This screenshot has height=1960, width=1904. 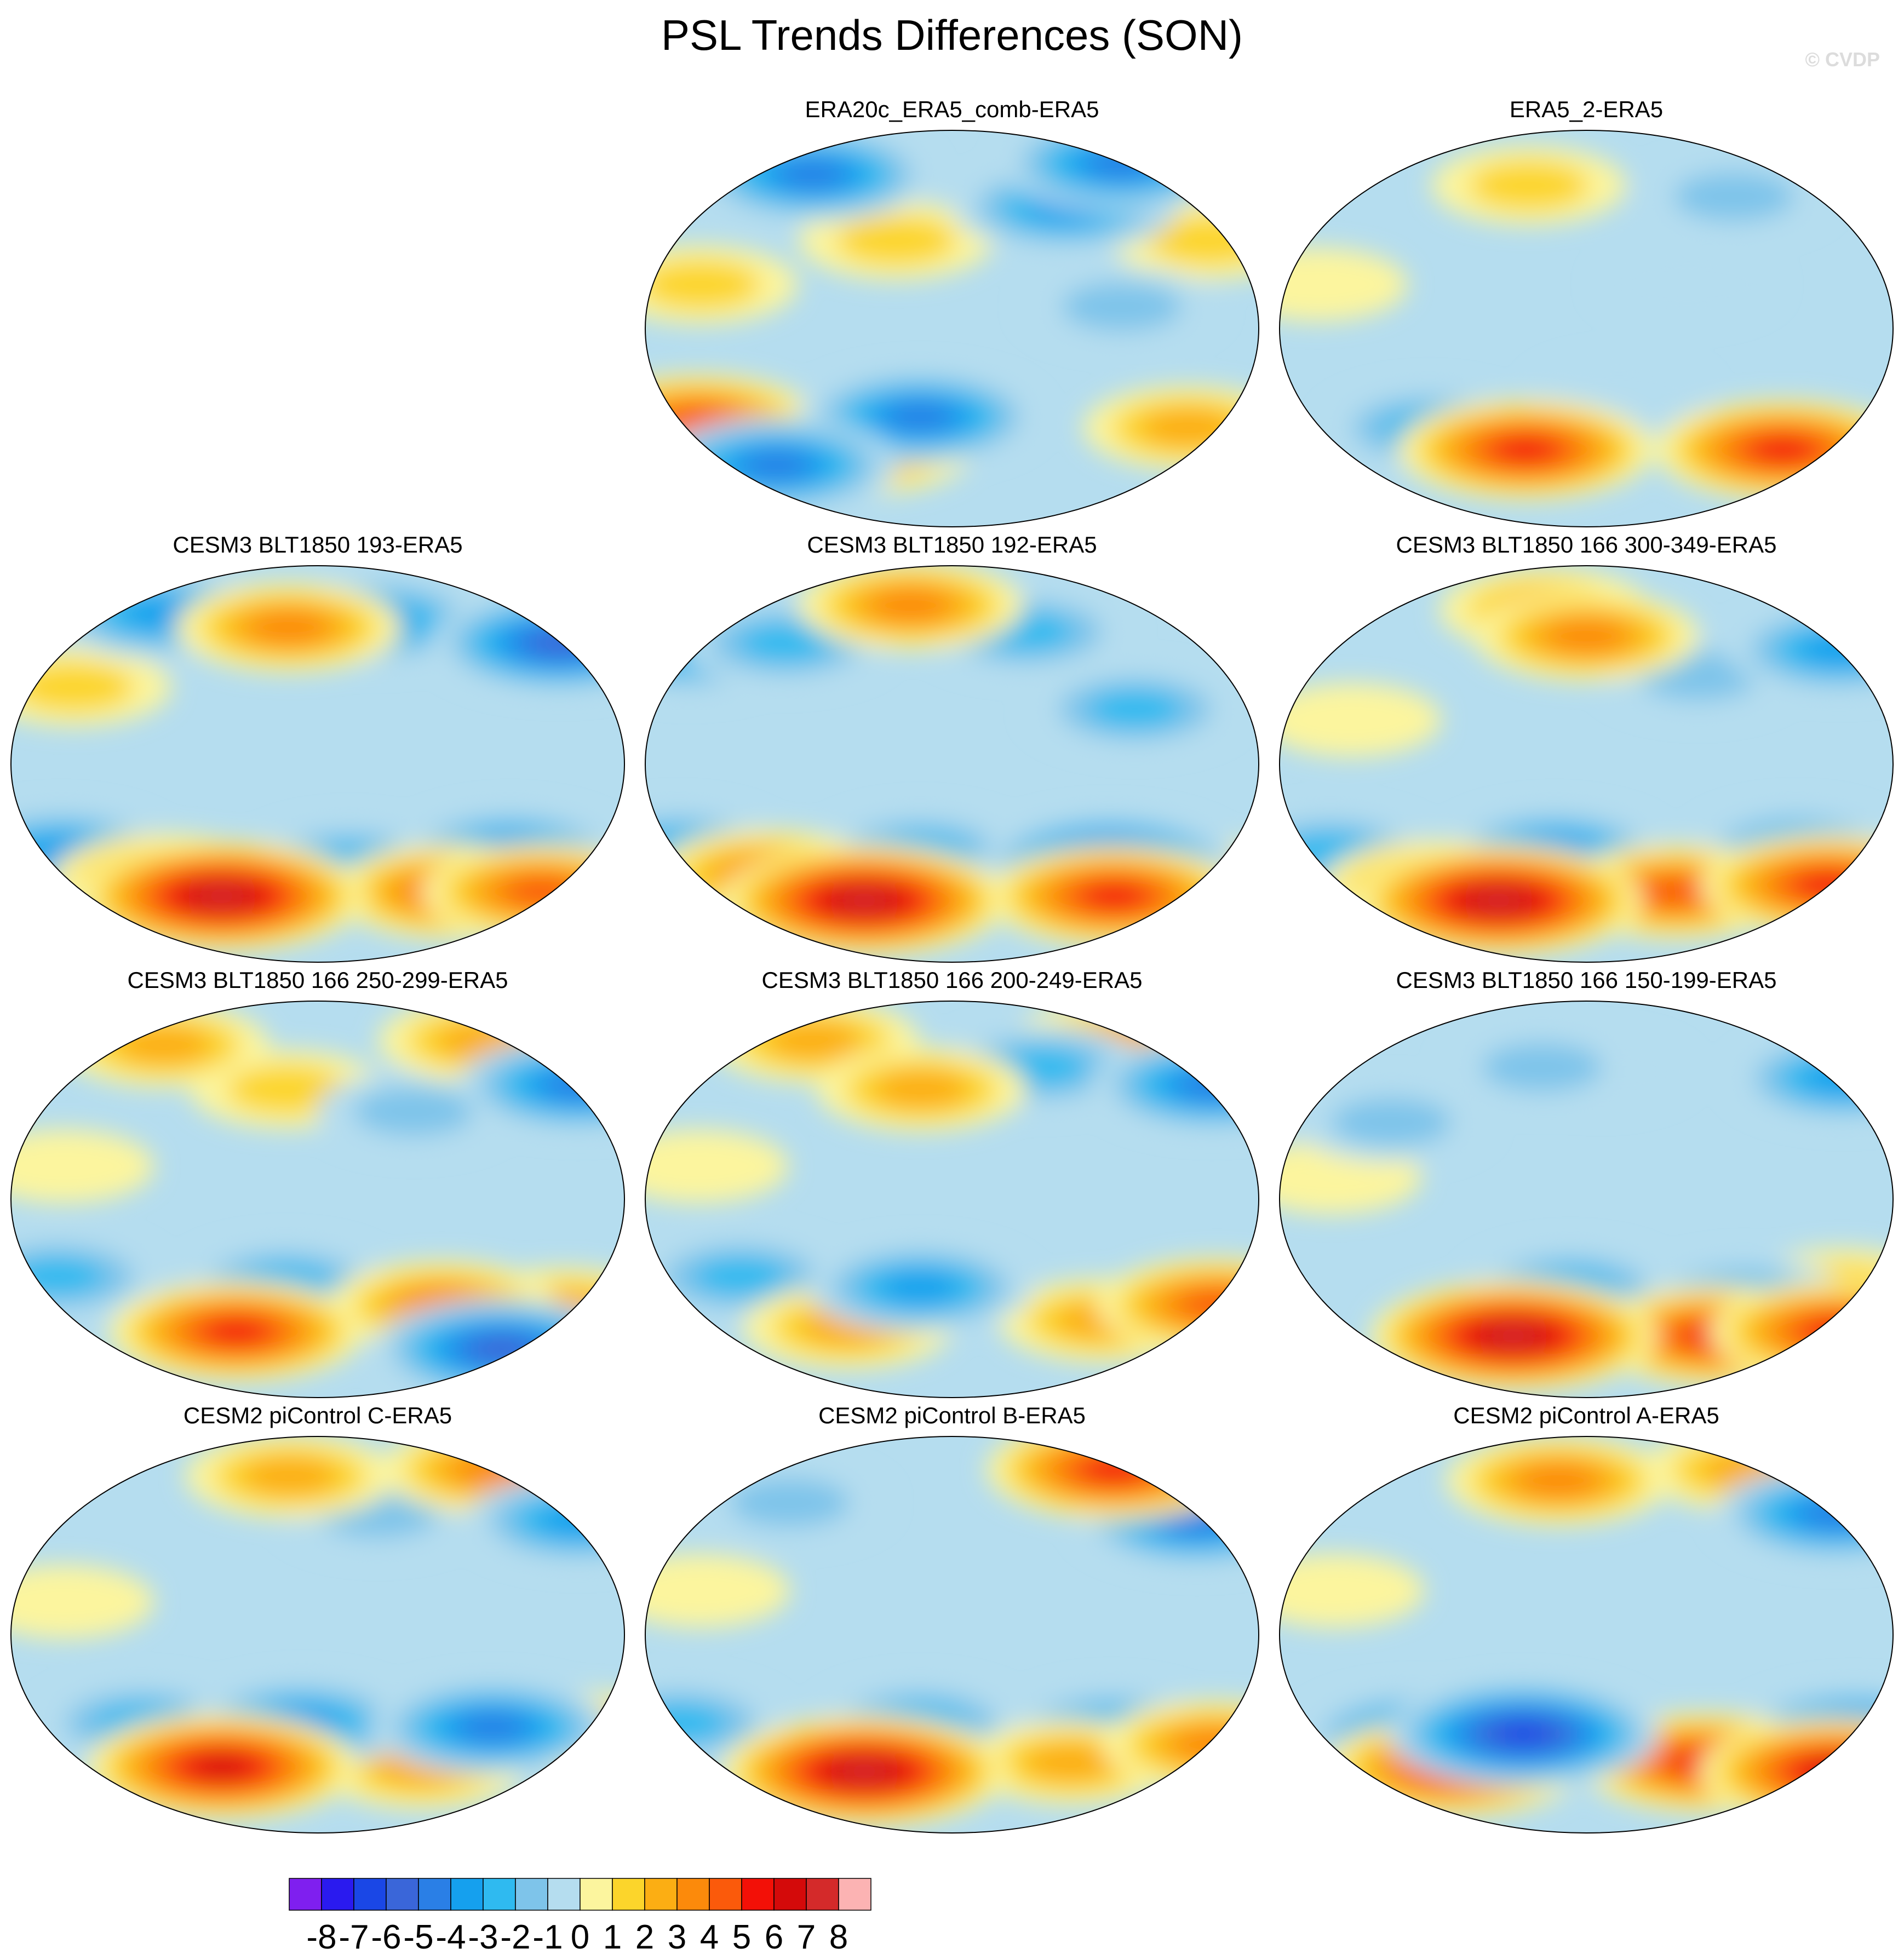 What do you see at coordinates (515, 1937) in the screenshot?
I see `colorbar-tick-label: -2` at bounding box center [515, 1937].